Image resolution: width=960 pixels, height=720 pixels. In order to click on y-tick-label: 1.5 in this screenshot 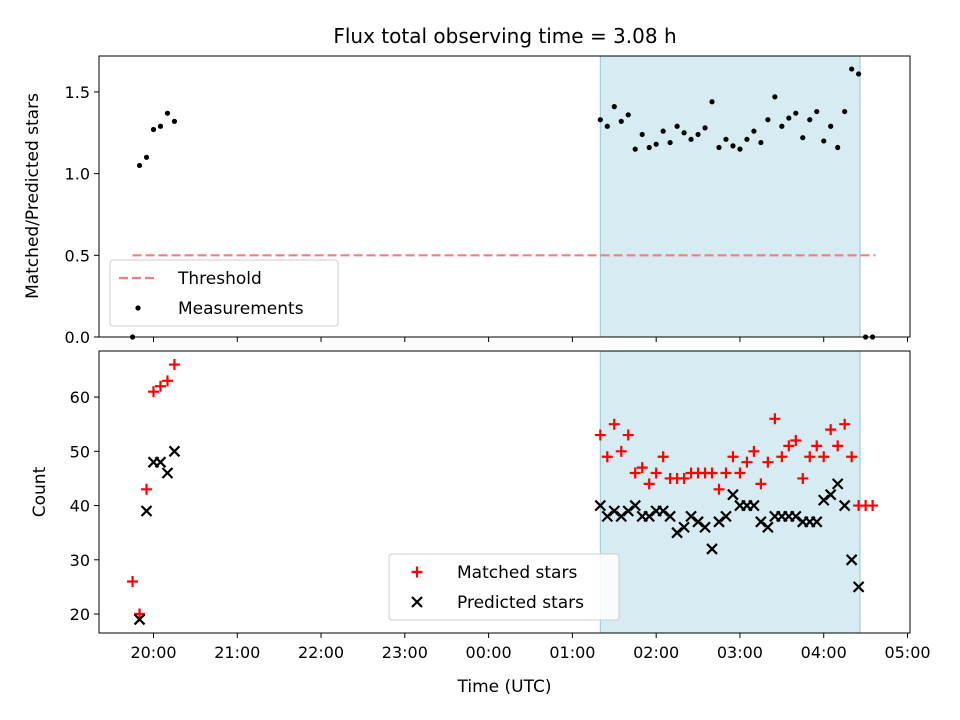, I will do `click(77, 92)`.